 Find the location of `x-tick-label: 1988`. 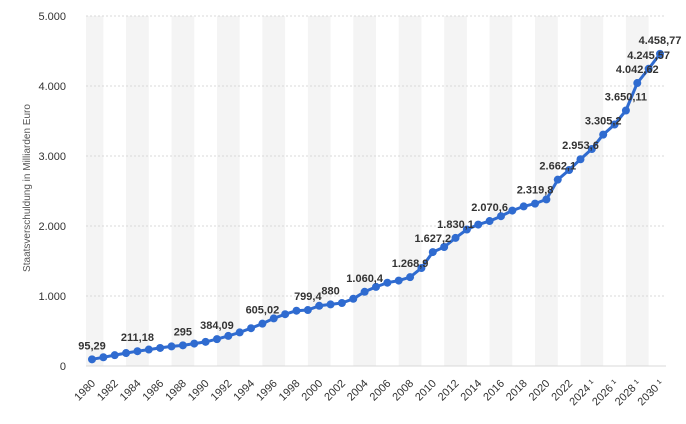

x-tick-label: 1988 is located at coordinates (176, 391).